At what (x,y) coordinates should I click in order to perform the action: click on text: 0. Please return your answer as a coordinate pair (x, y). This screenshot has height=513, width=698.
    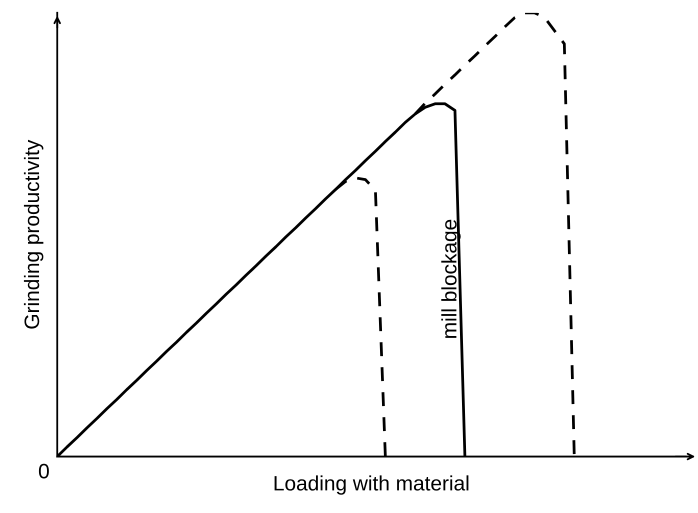
    Looking at the image, I should click on (43, 471).